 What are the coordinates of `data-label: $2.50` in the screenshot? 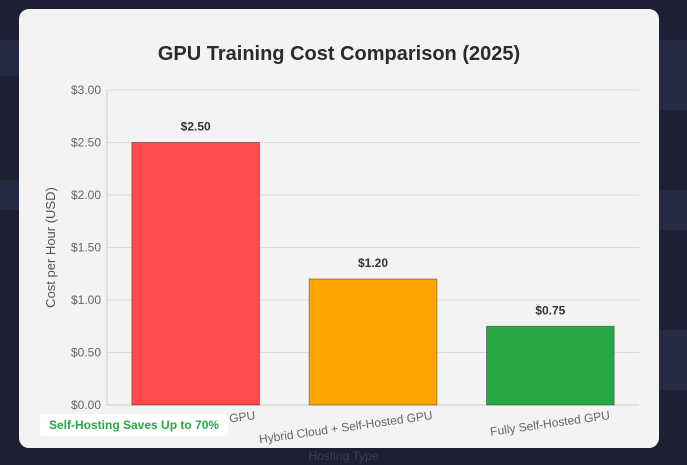 It's located at (196, 127).